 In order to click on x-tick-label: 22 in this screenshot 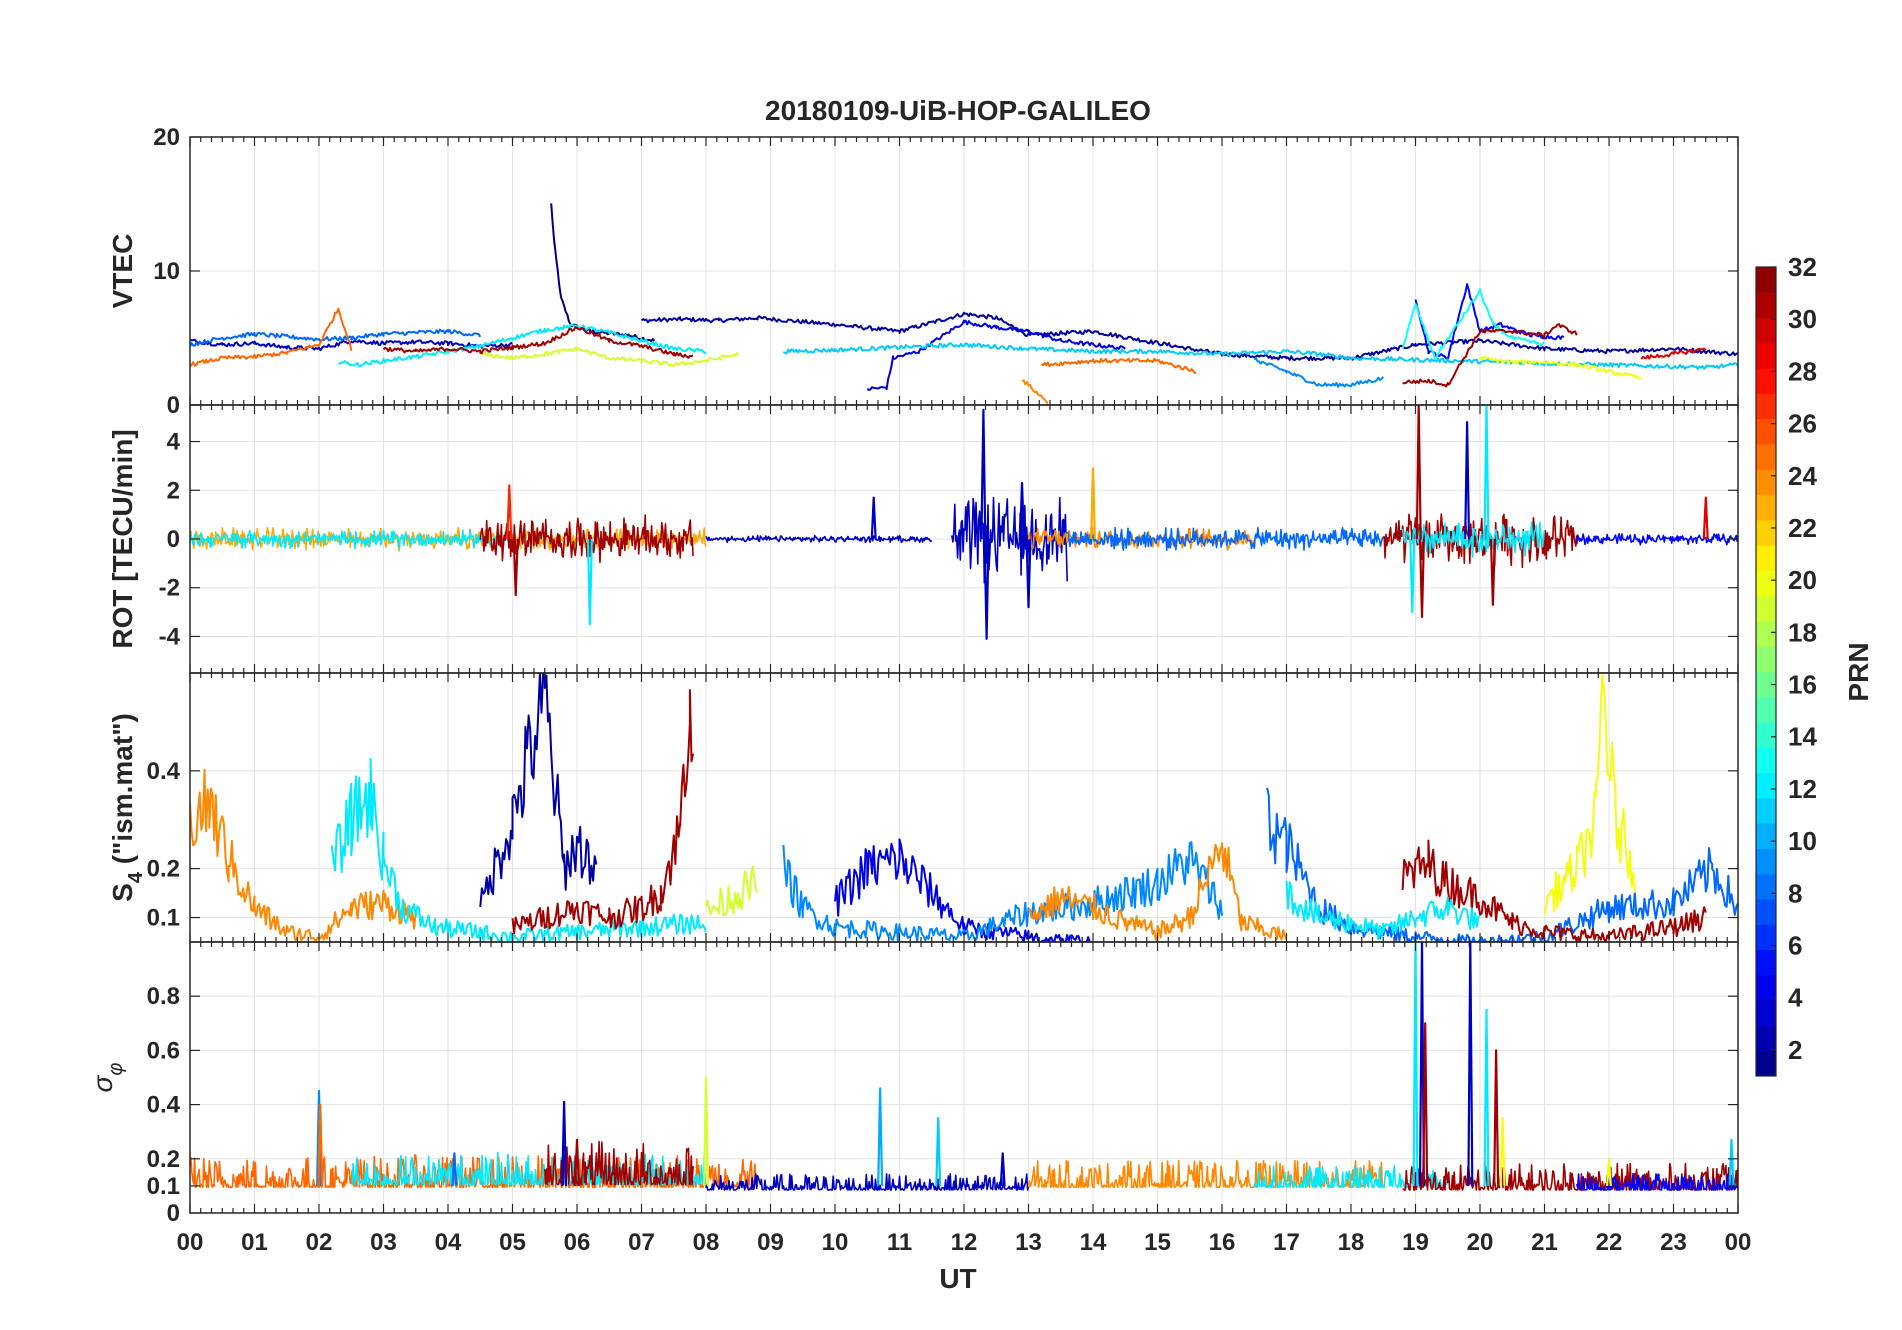, I will do `click(1609, 1242)`.